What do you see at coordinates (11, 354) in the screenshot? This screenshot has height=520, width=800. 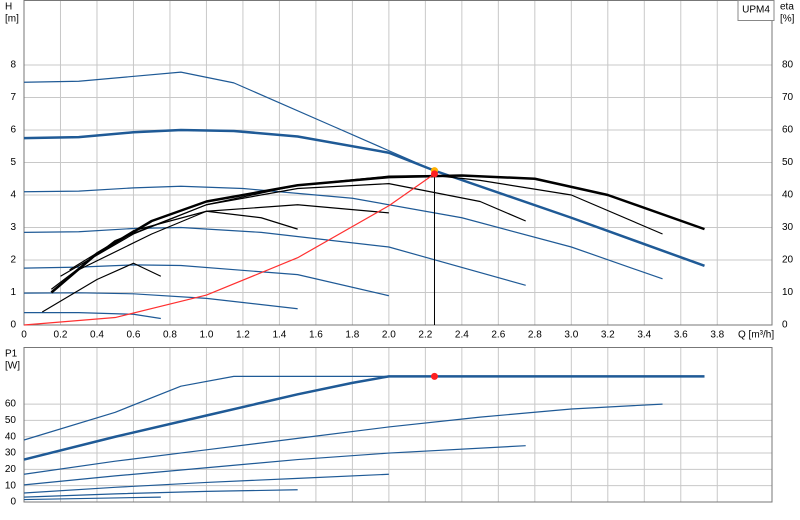 I see `y-axis-label: P1` at bounding box center [11, 354].